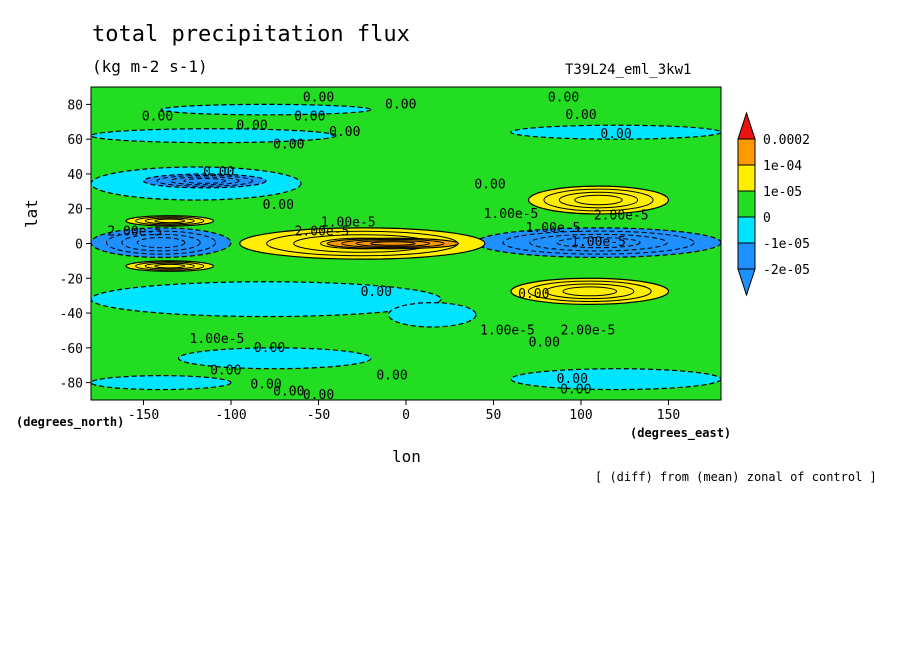 This screenshot has height=654, width=904. Describe the element at coordinates (786, 270) in the screenshot. I see `colorbar-label: -2e-05` at that location.